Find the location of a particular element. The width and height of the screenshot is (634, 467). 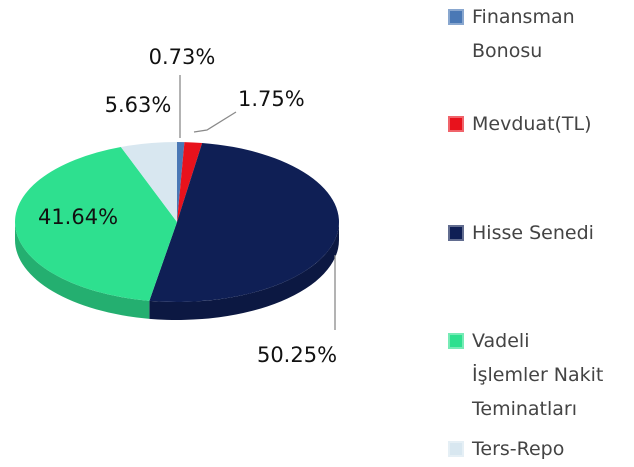

legend-item: Ters-Repo is located at coordinates (506, 449).